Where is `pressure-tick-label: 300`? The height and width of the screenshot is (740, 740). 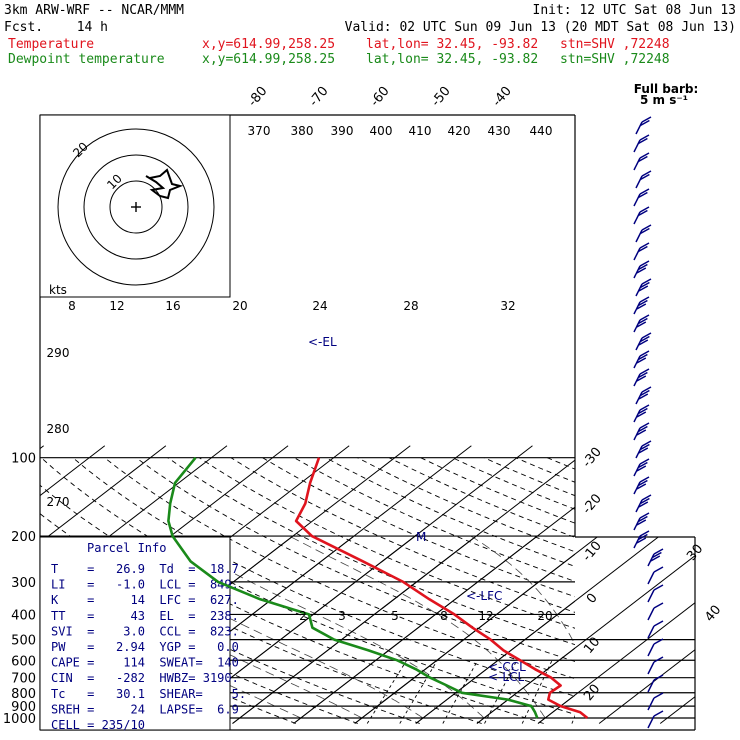
pressure-tick-label: 300 is located at coordinates (23, 583).